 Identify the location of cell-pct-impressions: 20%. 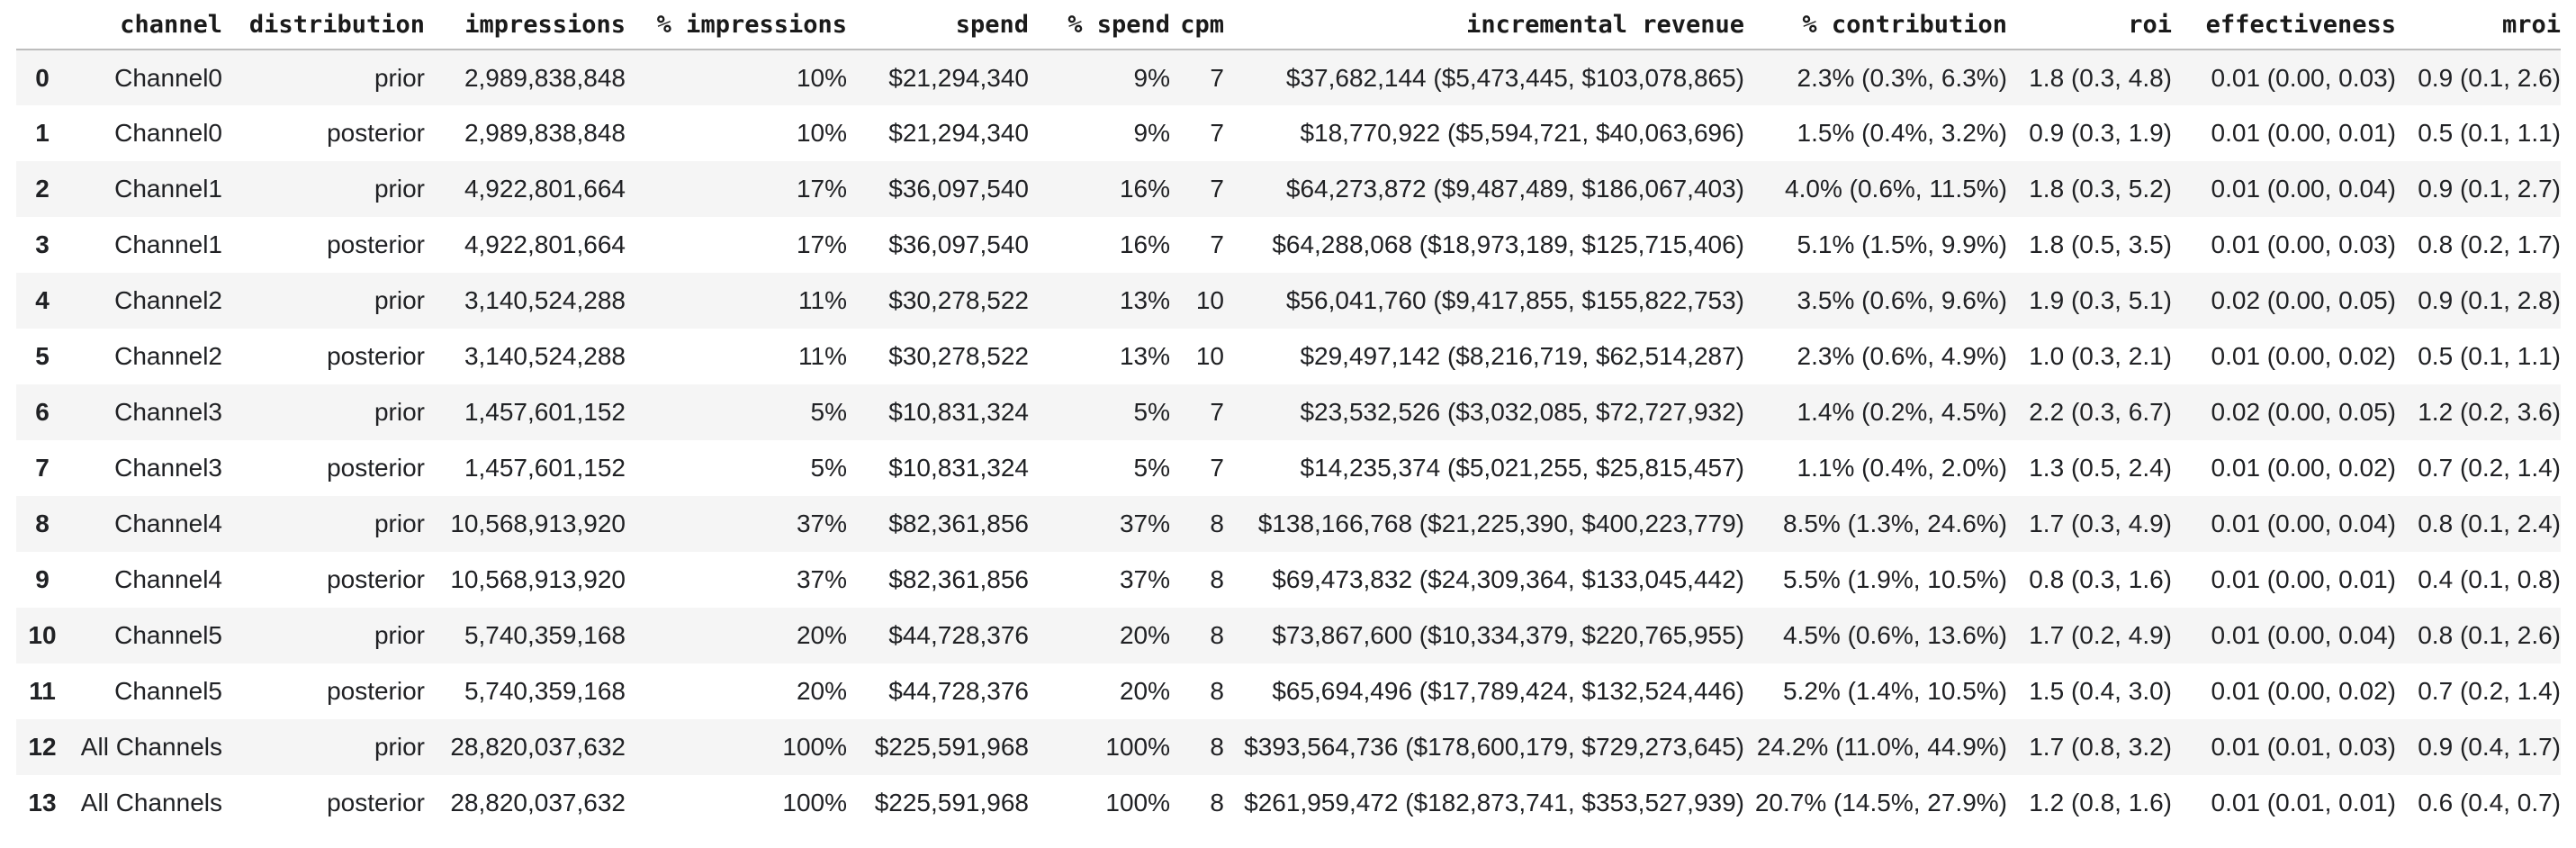
(821, 691).